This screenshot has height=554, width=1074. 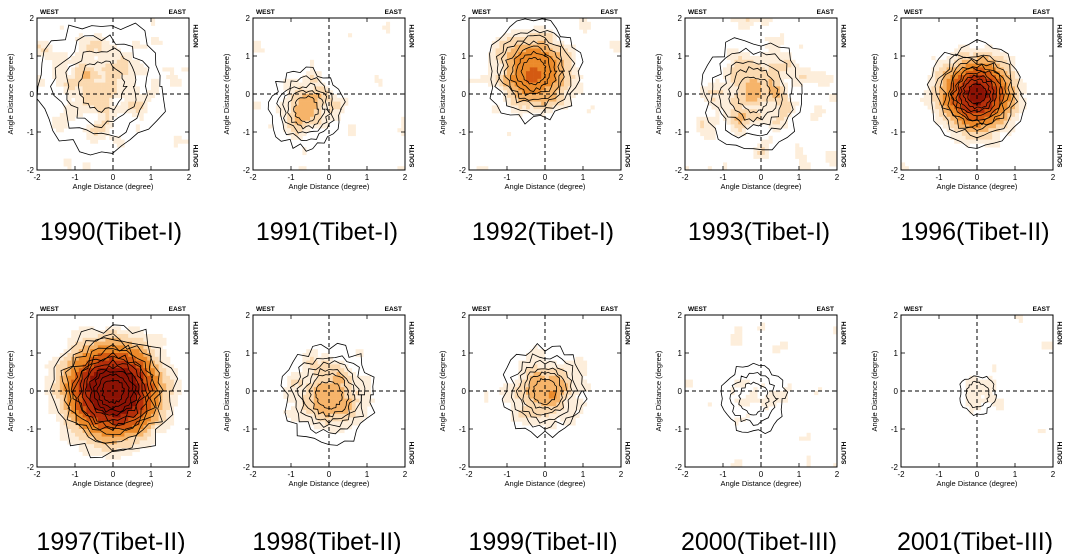 I want to click on contour-line, so click(x=977, y=93).